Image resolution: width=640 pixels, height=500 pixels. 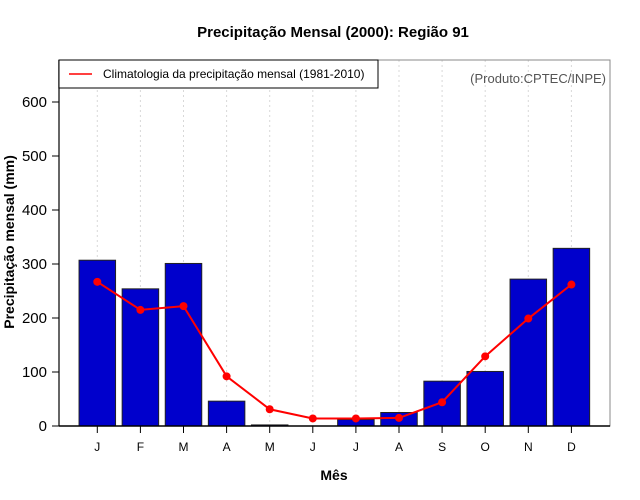 What do you see at coordinates (528, 447) in the screenshot?
I see `x-tick-label: N` at bounding box center [528, 447].